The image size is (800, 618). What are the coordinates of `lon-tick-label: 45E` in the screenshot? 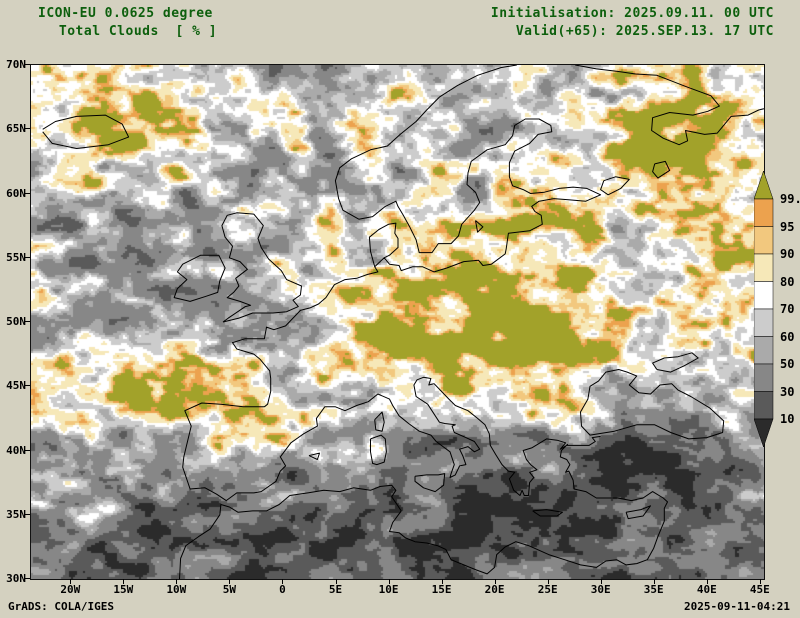 It's located at (759, 589).